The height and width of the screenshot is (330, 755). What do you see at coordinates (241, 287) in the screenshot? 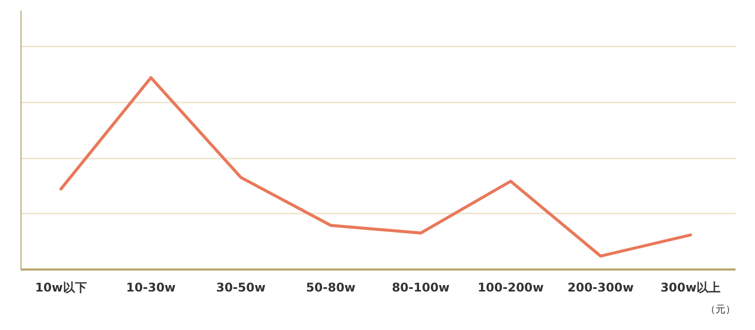
I see `x-tick-label: 30-50w` at bounding box center [241, 287].